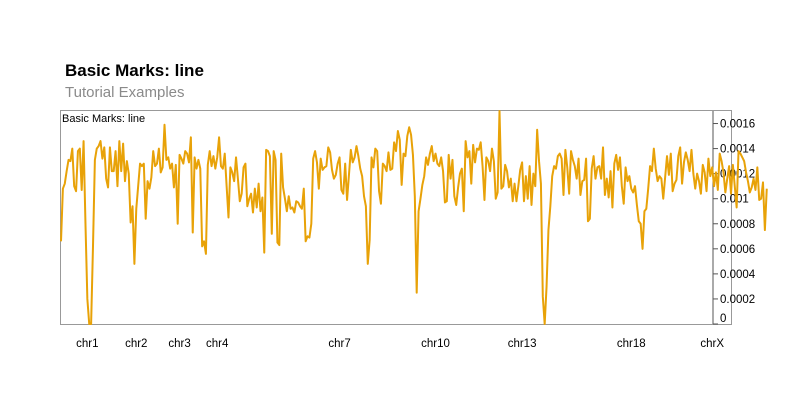  What do you see at coordinates (125, 92) in the screenshot?
I see `chart-subtitle: Tutorial Examples` at bounding box center [125, 92].